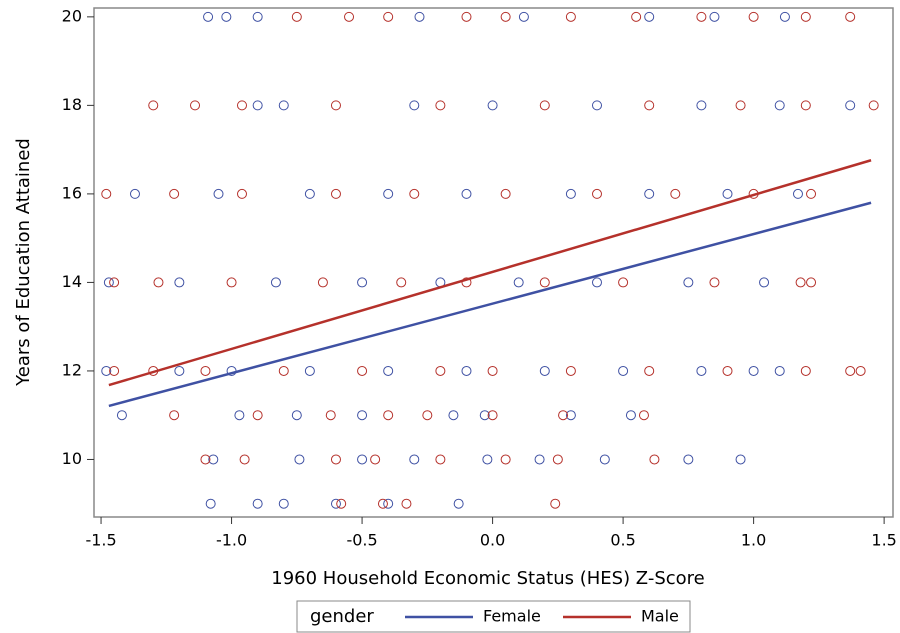 The width and height of the screenshot is (900, 633). I want to click on x-tick-label: 1.5, so click(883, 540).